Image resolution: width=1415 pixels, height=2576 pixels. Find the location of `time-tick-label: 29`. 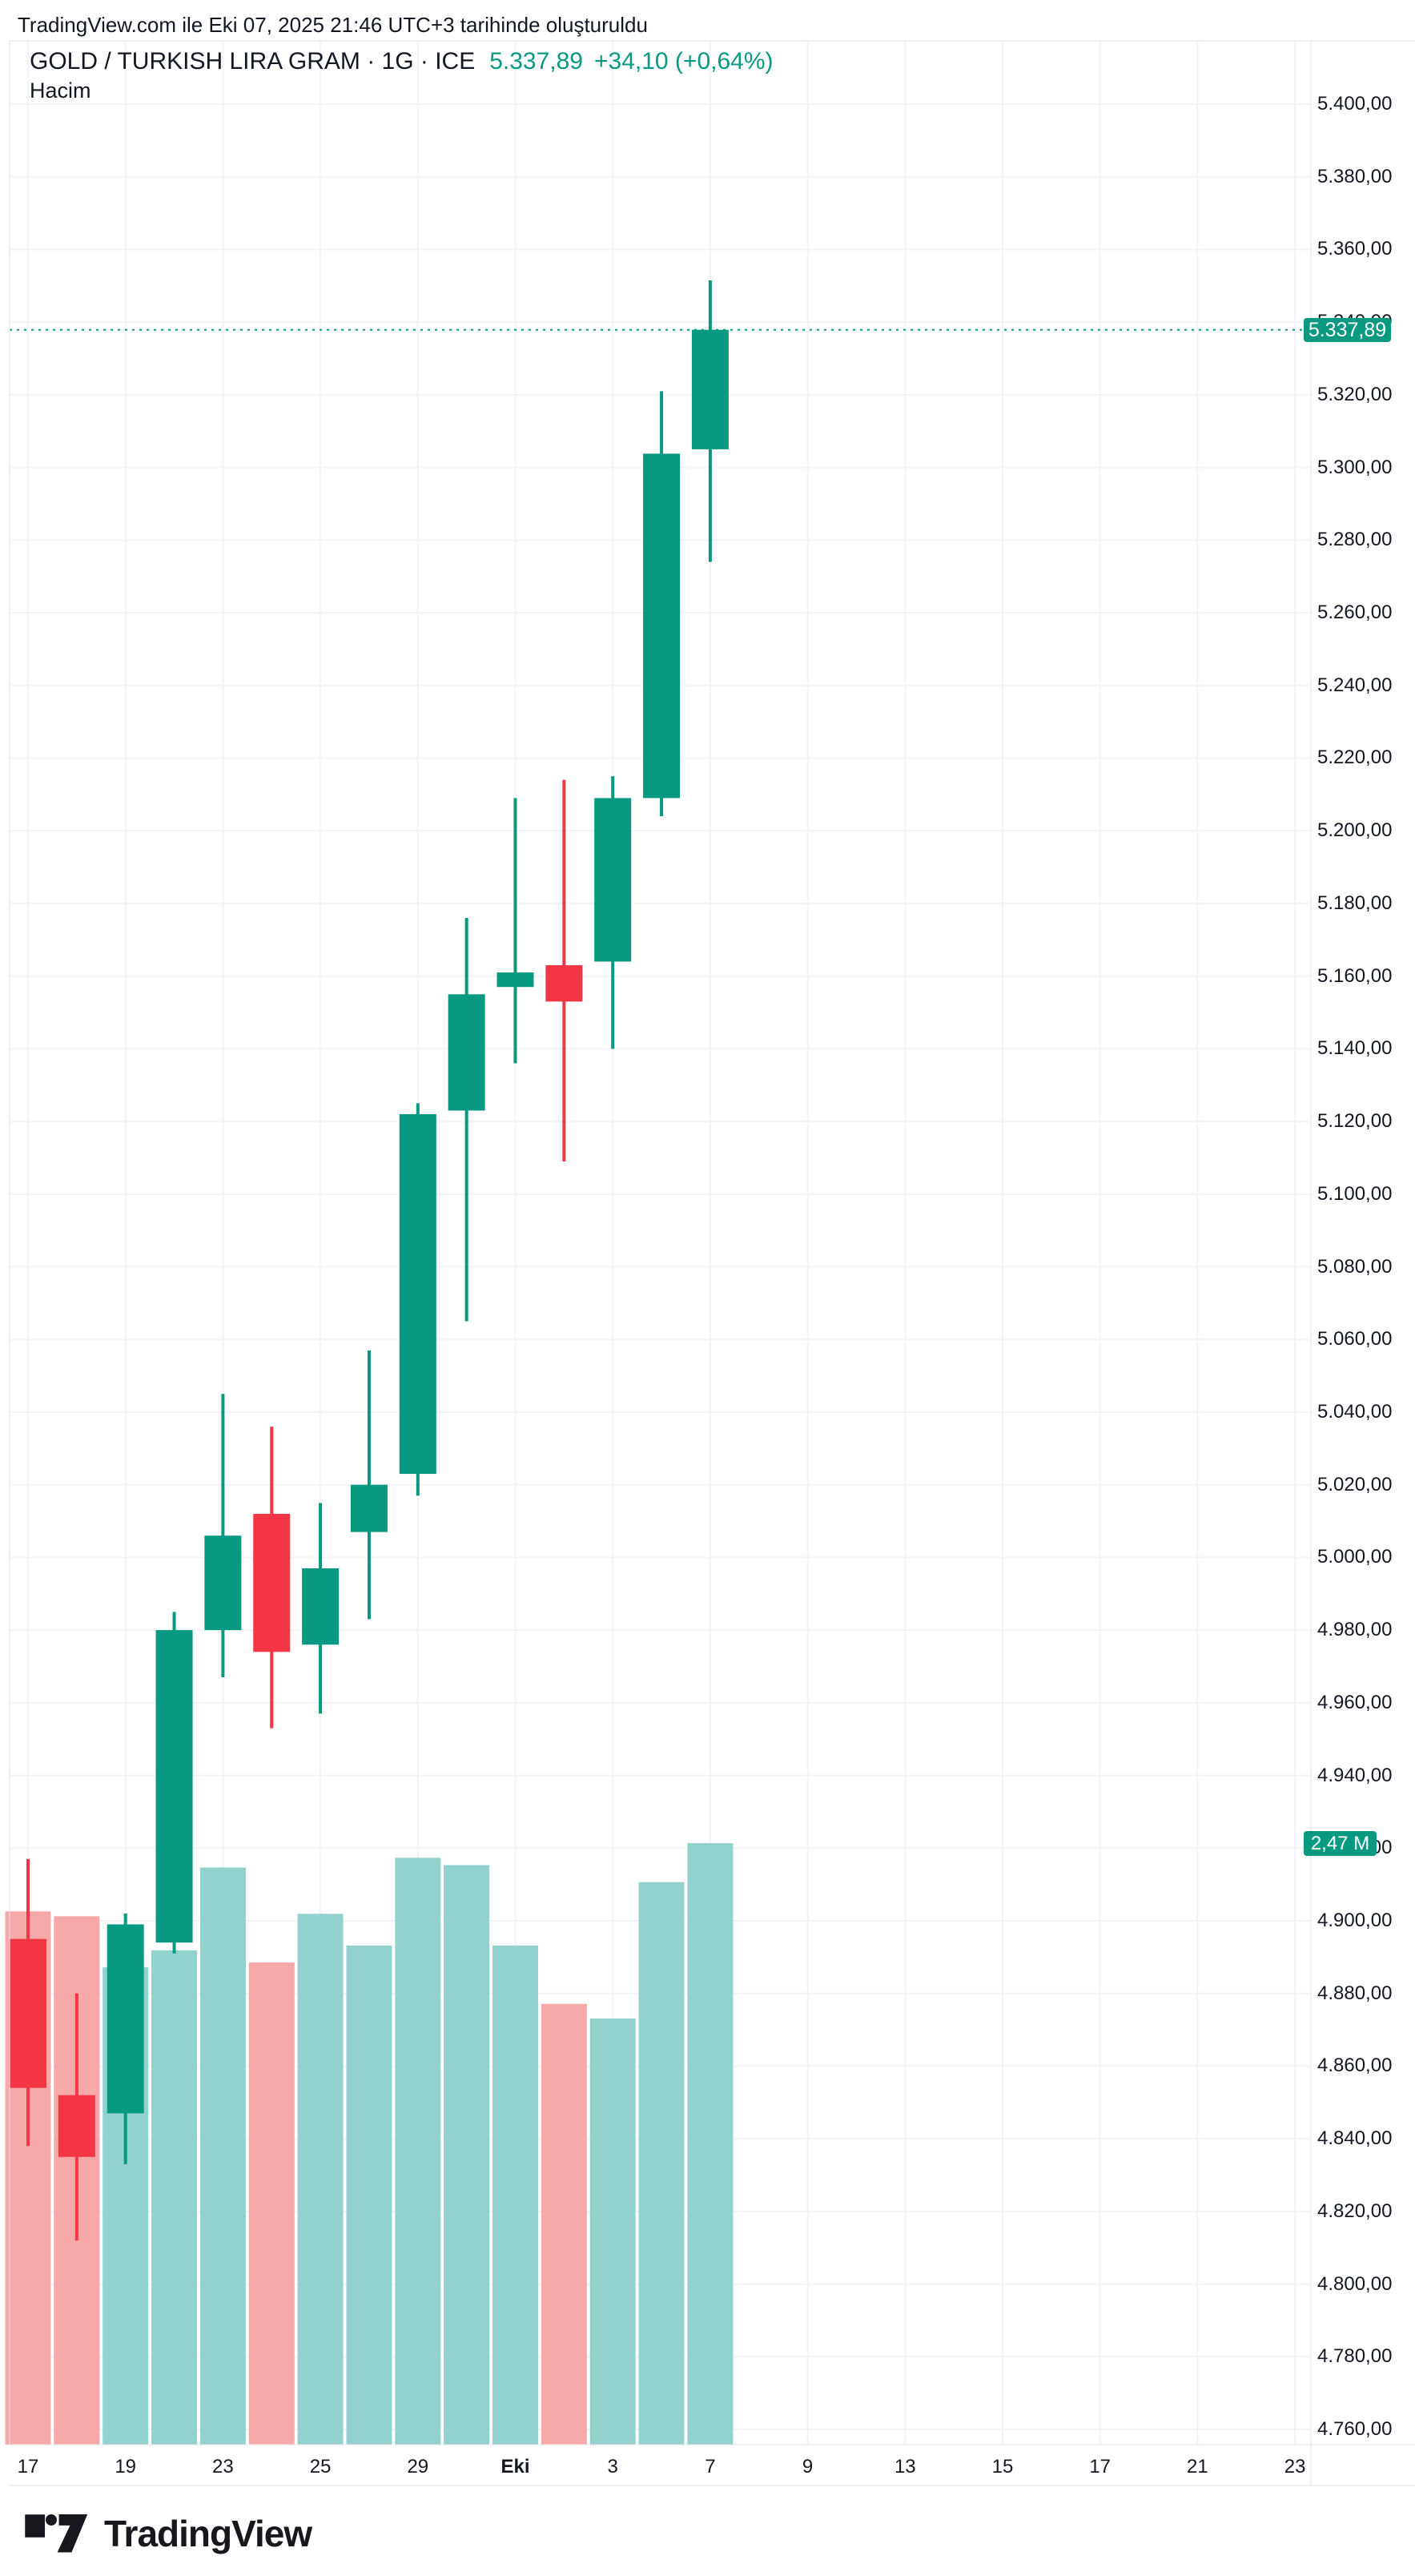

time-tick-label: 29 is located at coordinates (418, 2466).